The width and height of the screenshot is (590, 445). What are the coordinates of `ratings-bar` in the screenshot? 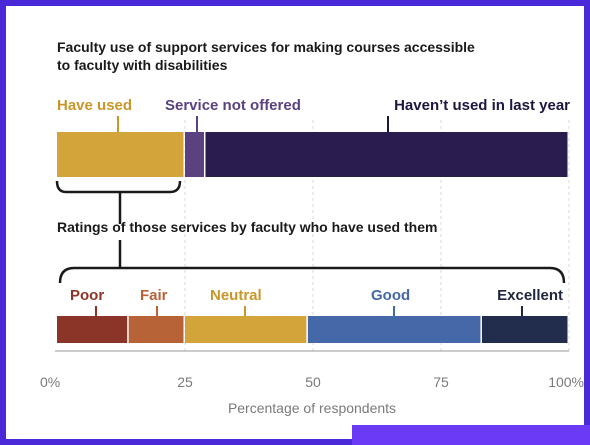 It's located at (312, 329).